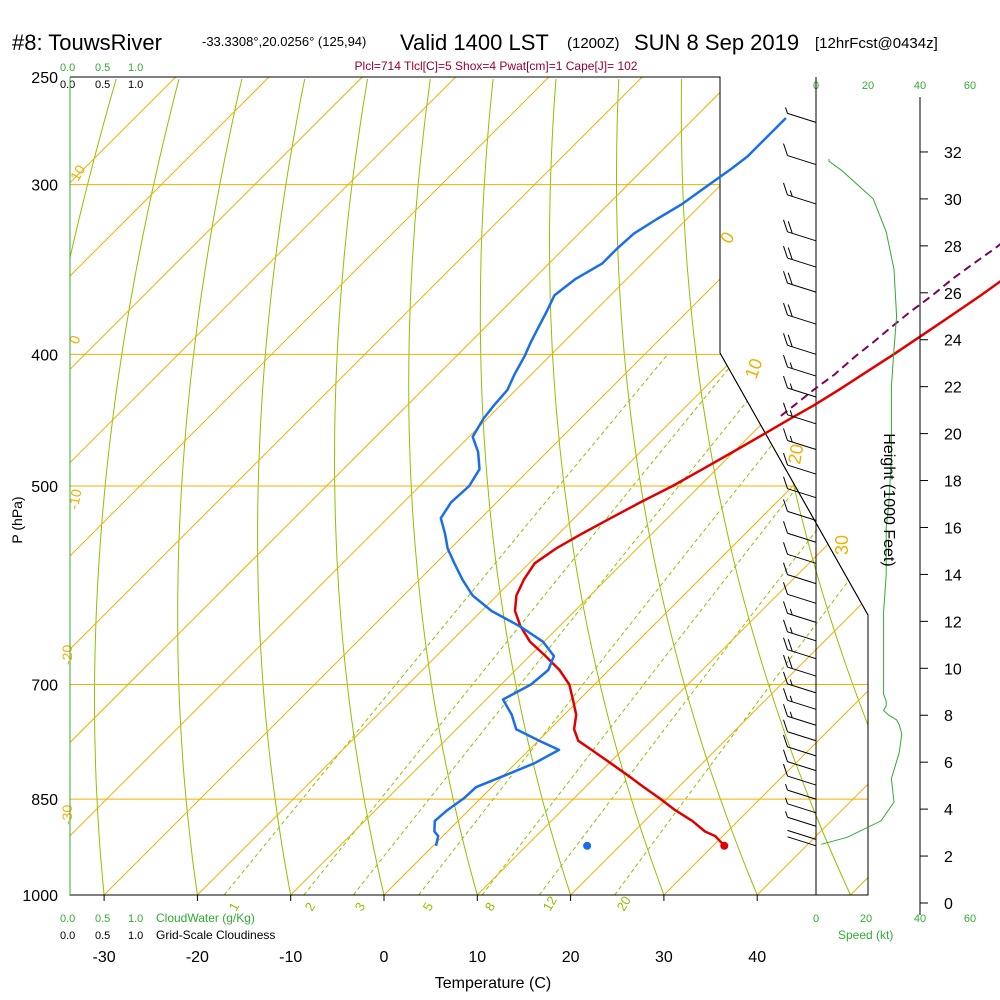 The width and height of the screenshot is (1000, 1000). Describe the element at coordinates (290, 957) in the screenshot. I see `temperature-tick-label: -10` at that location.